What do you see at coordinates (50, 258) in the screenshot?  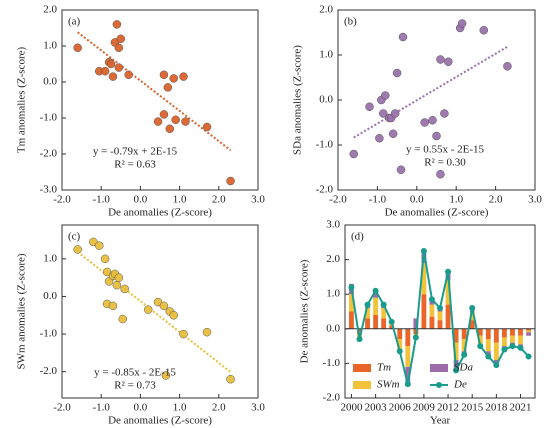 I see `y-tick-label: 1.0` at bounding box center [50, 258].